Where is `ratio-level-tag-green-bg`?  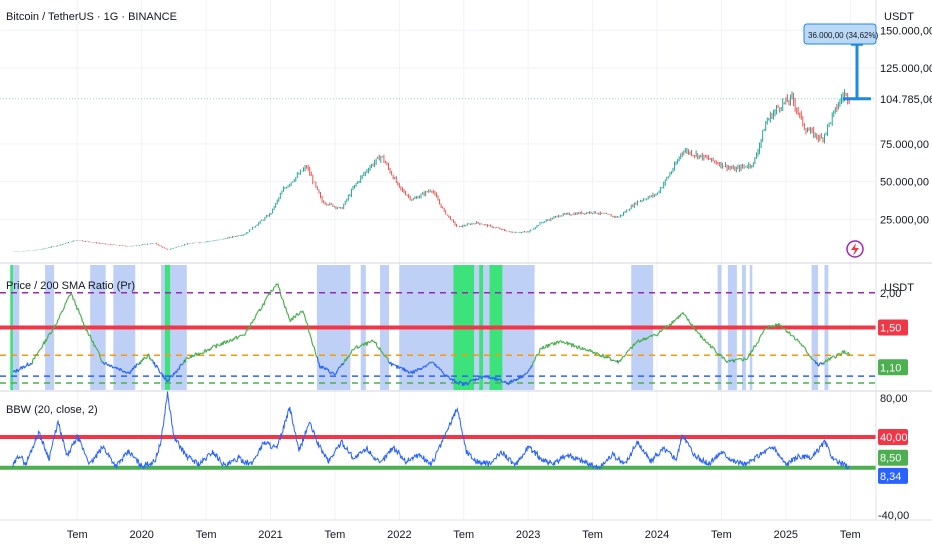
ratio-level-tag-green-bg is located at coordinates (893, 367).